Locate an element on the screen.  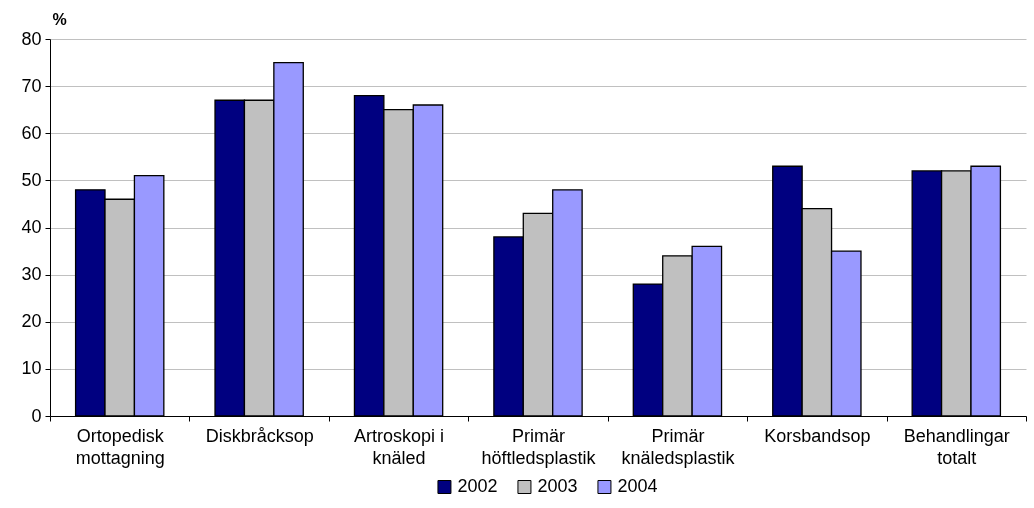
x-tick-label: Primär knäledsplastik is located at coordinates (678, 446).